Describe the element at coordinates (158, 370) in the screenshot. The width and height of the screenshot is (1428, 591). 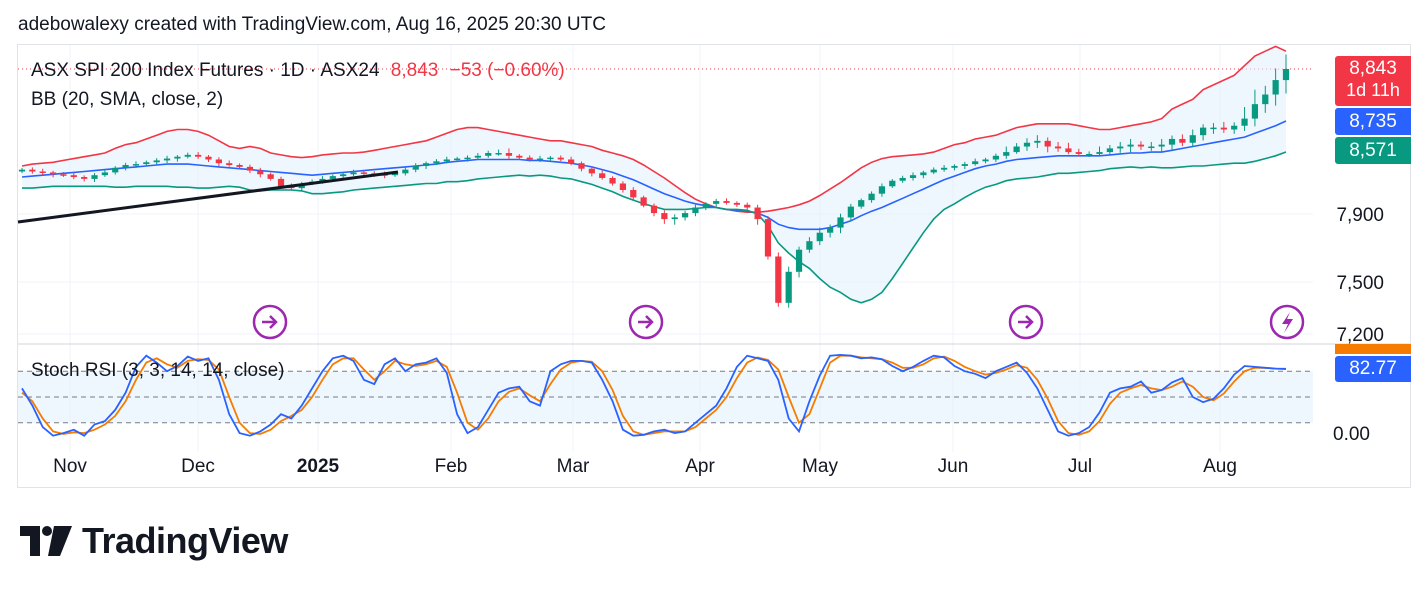
I see `stoch-legend: Stoch RSI (3, 3, 14, 14, close)` at that location.